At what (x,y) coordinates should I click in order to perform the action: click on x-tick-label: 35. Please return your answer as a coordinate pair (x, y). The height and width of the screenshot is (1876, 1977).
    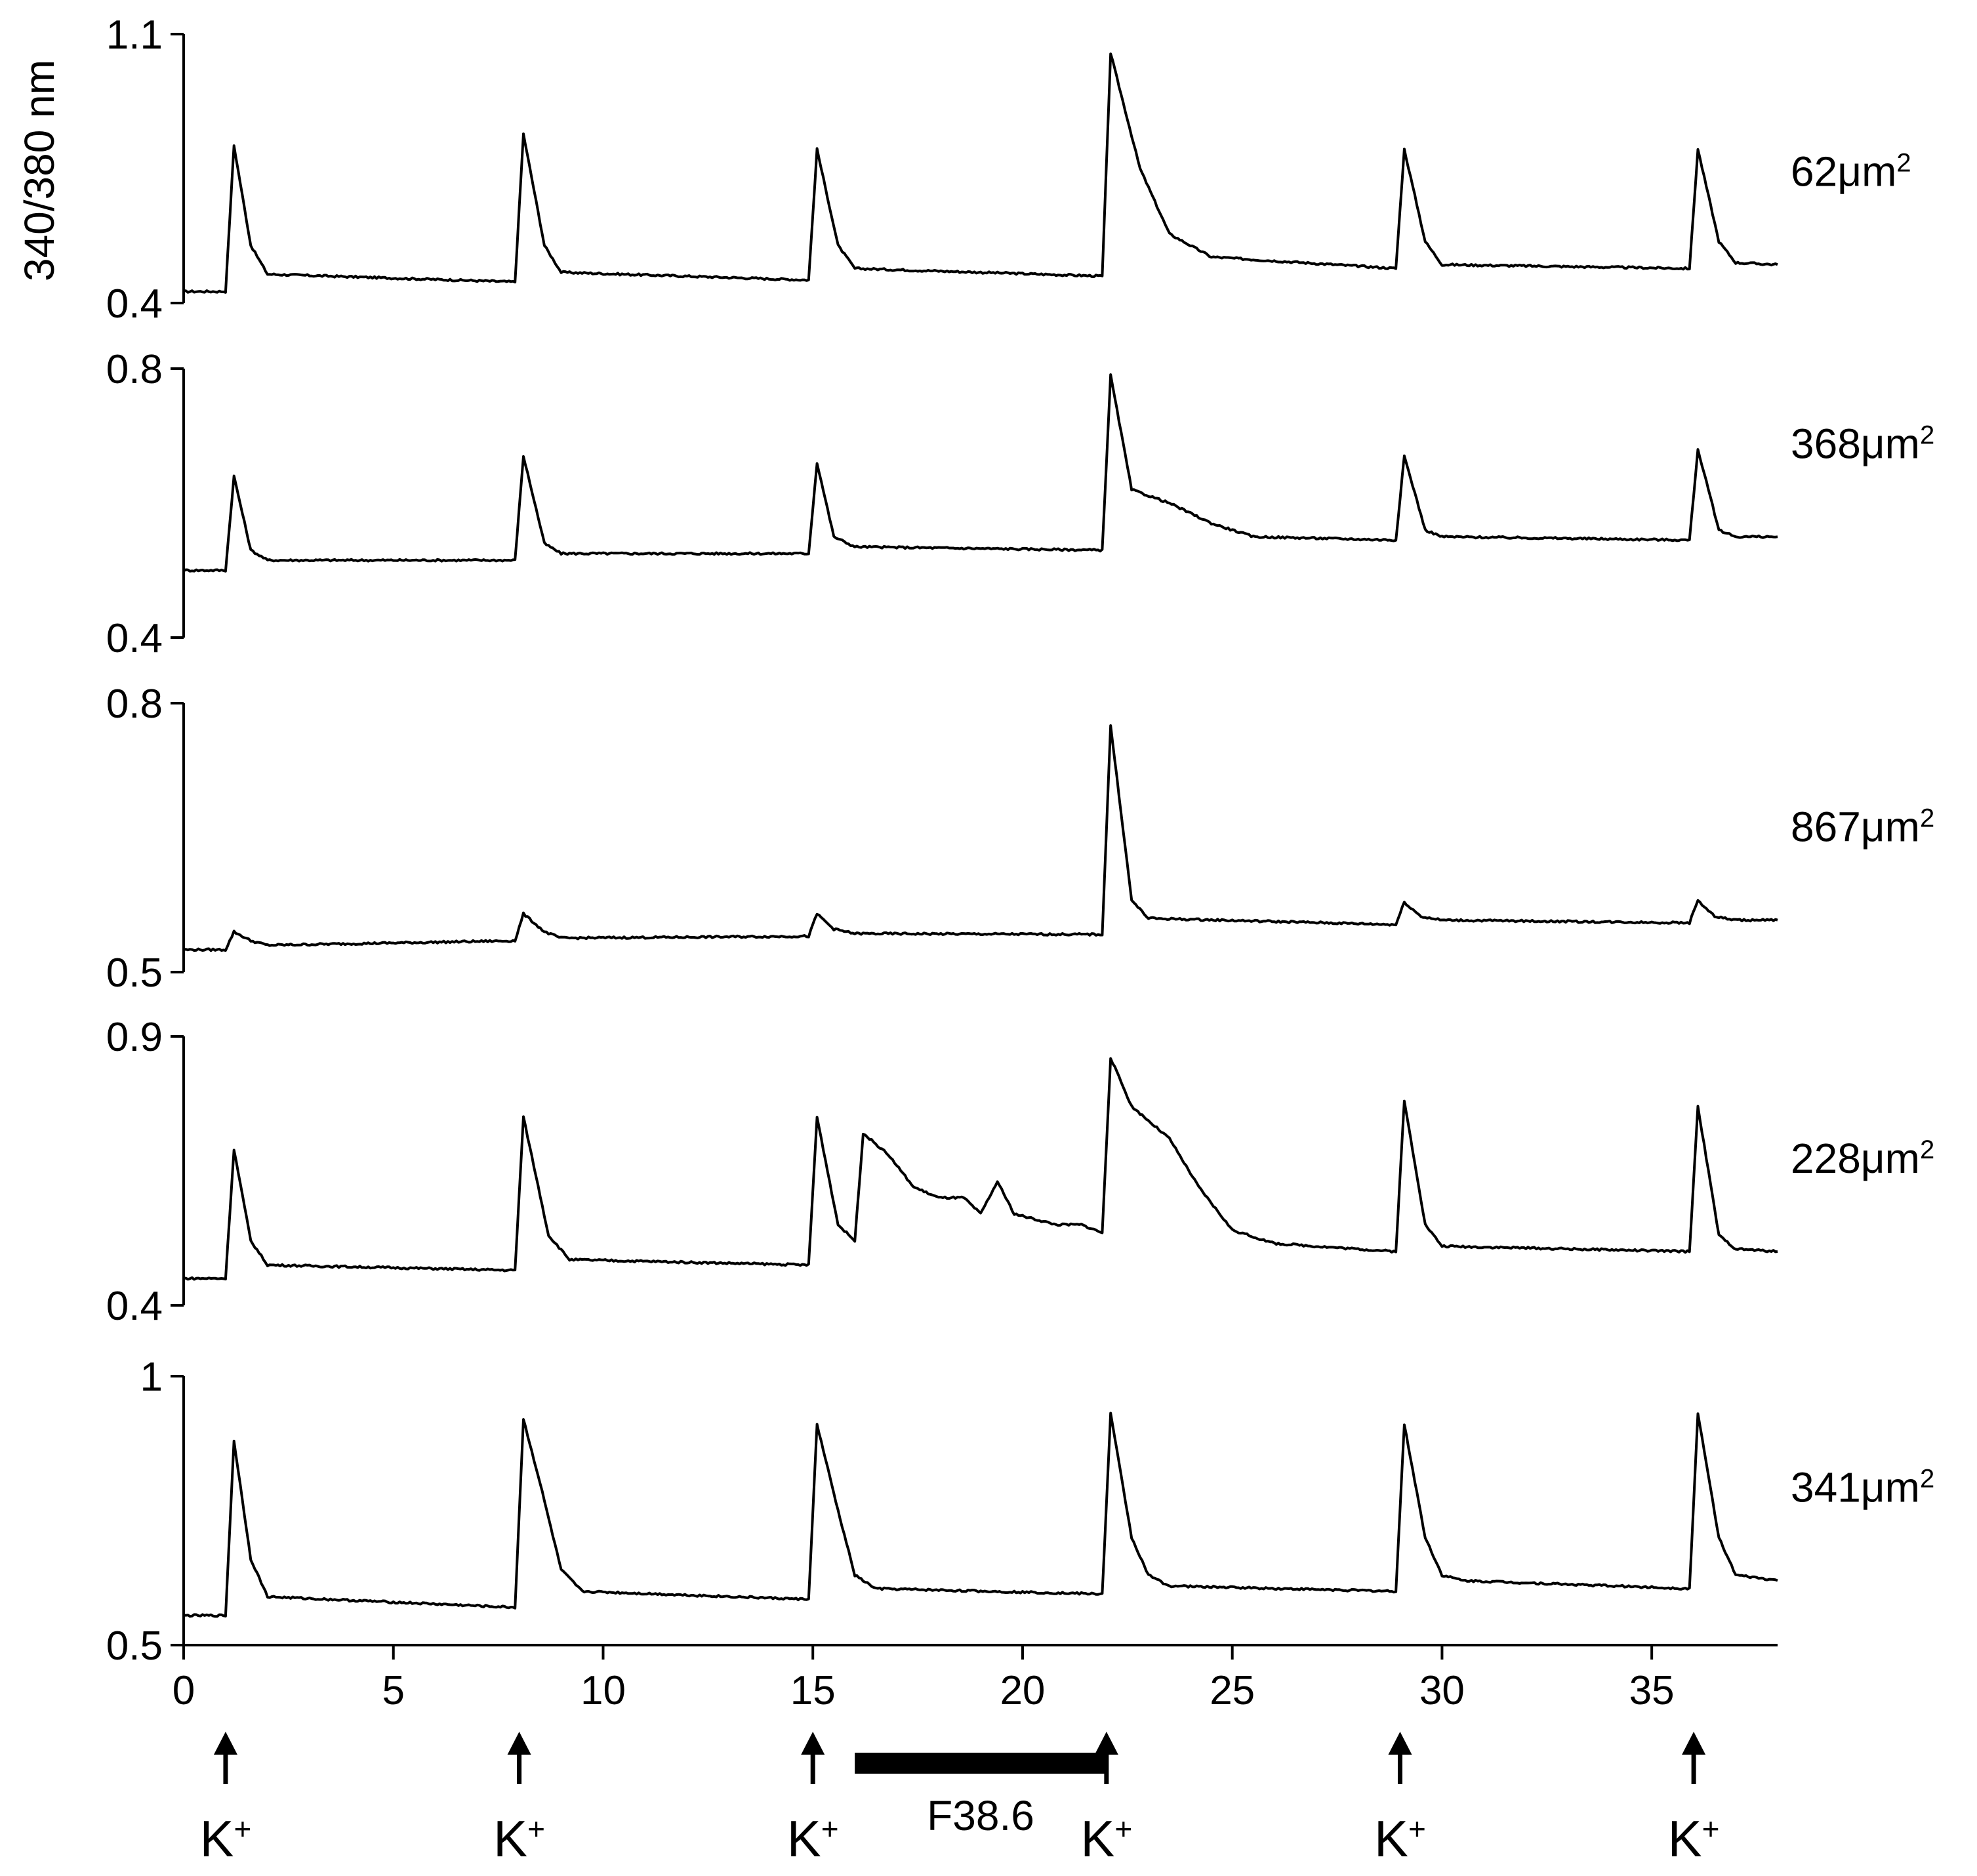
    Looking at the image, I should click on (1652, 1690).